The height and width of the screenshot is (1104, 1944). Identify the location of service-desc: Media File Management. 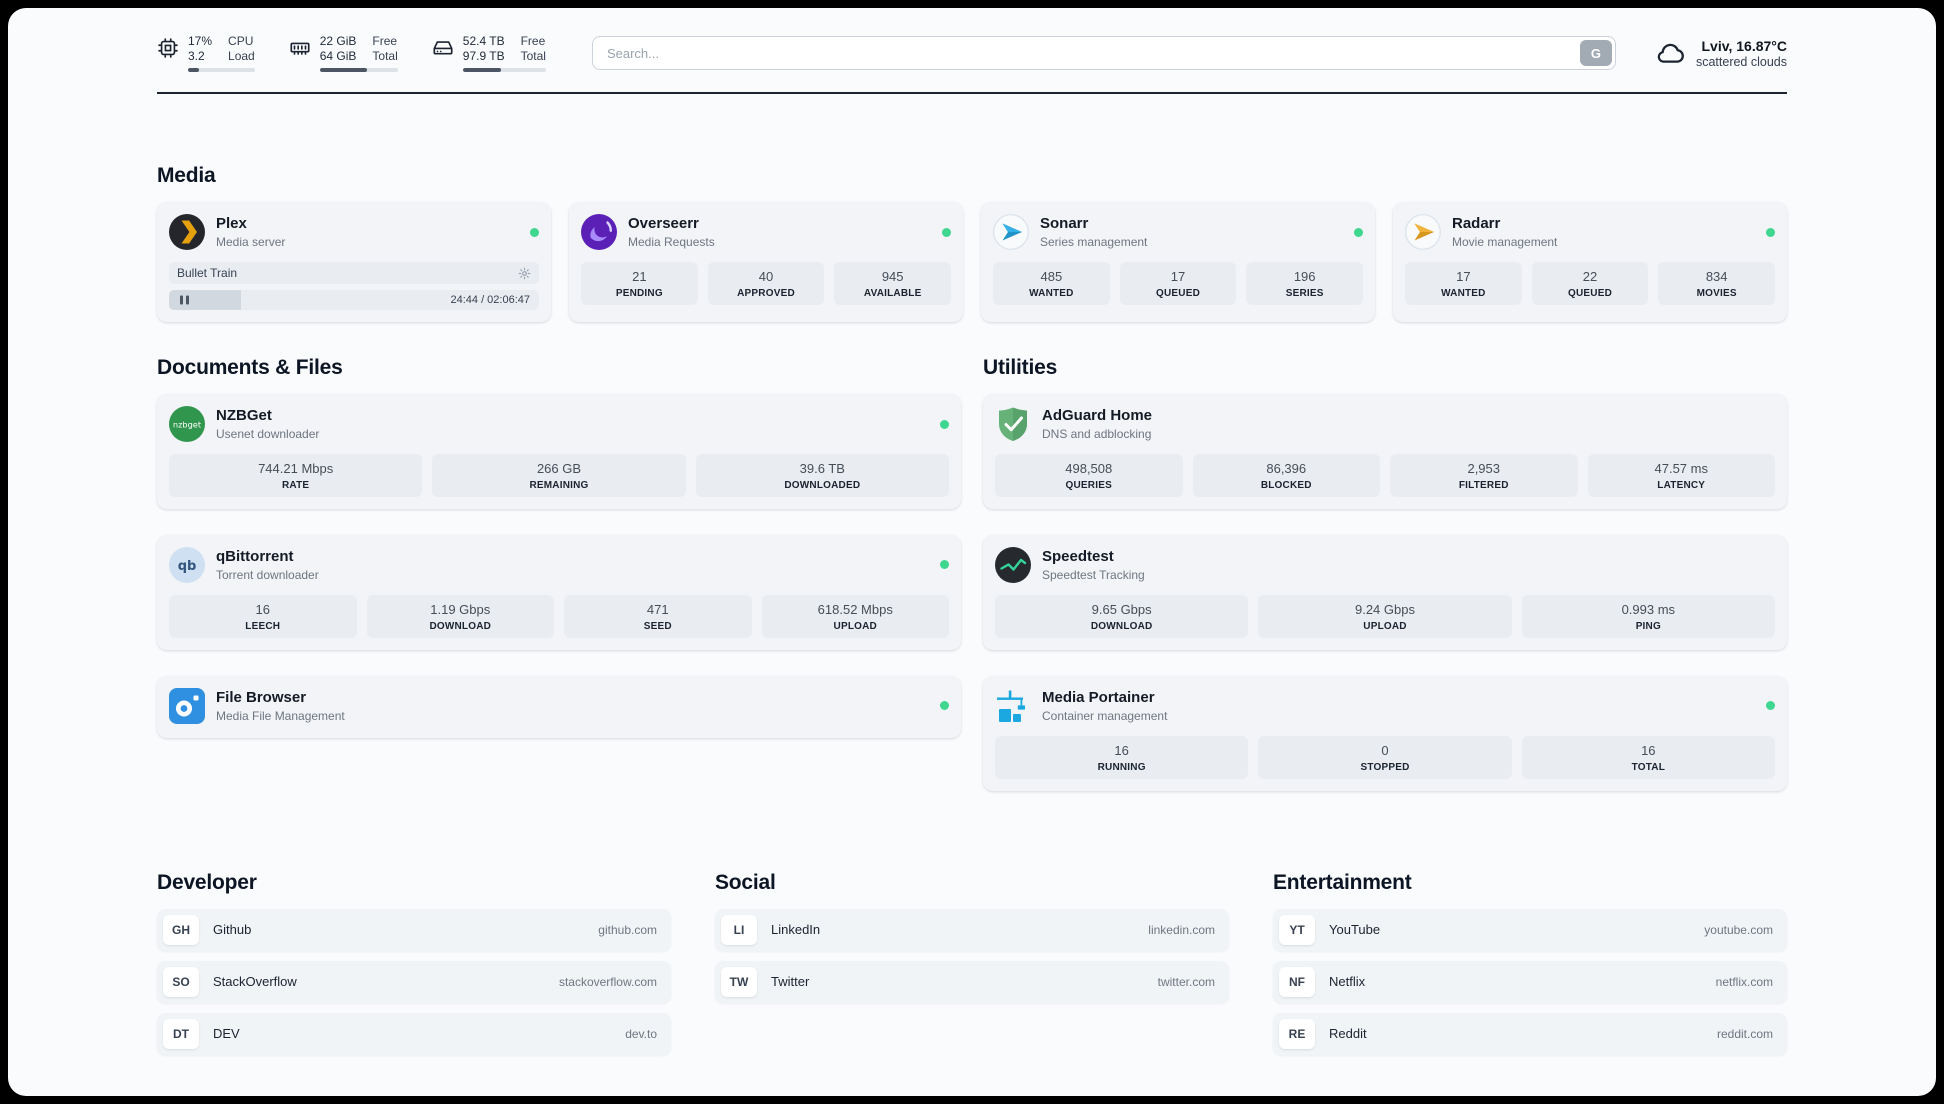
(280, 715).